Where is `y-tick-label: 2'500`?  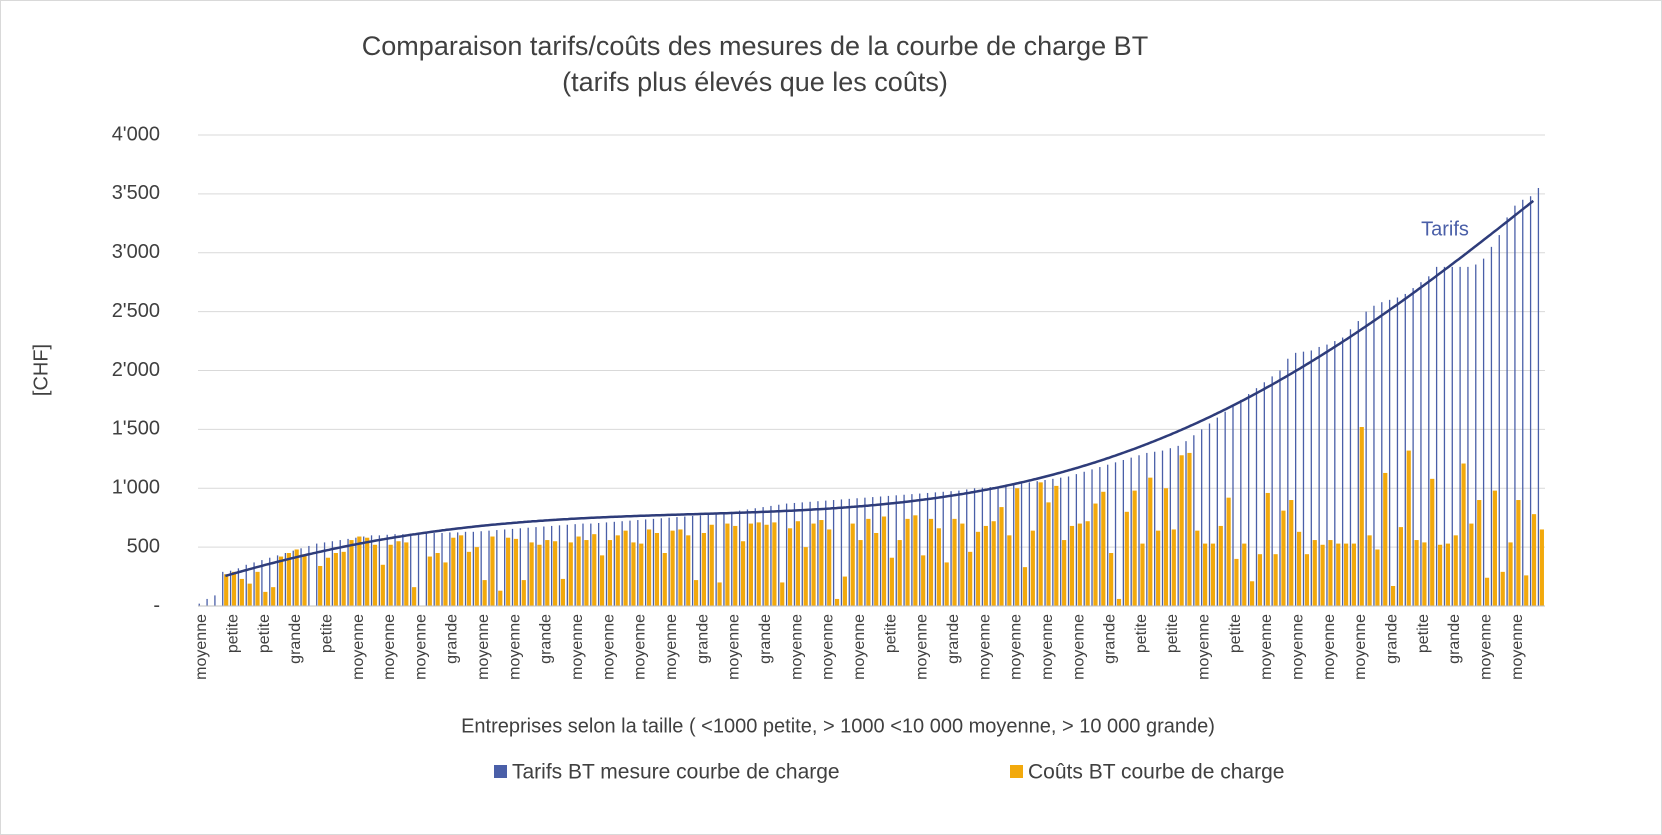 y-tick-label: 2'500 is located at coordinates (136, 311).